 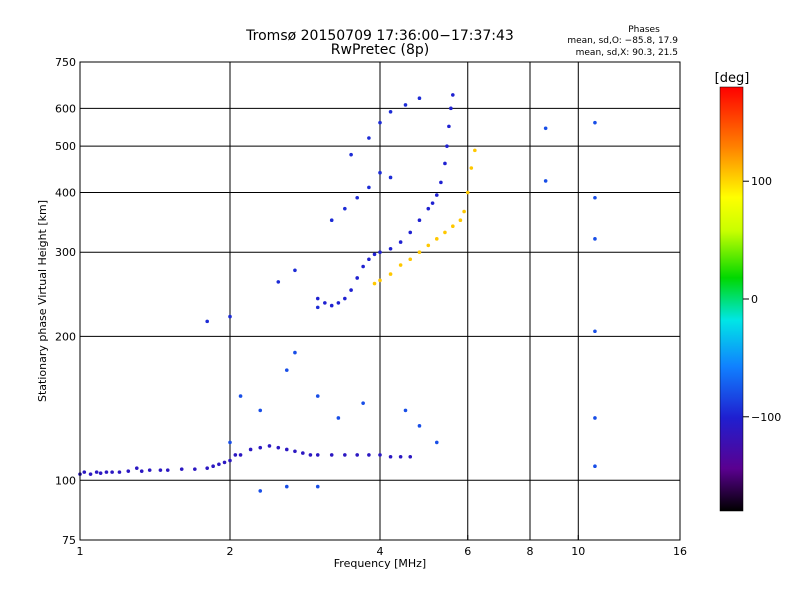 I want to click on x-axis-label: Frequency [MHz], so click(x=380, y=563).